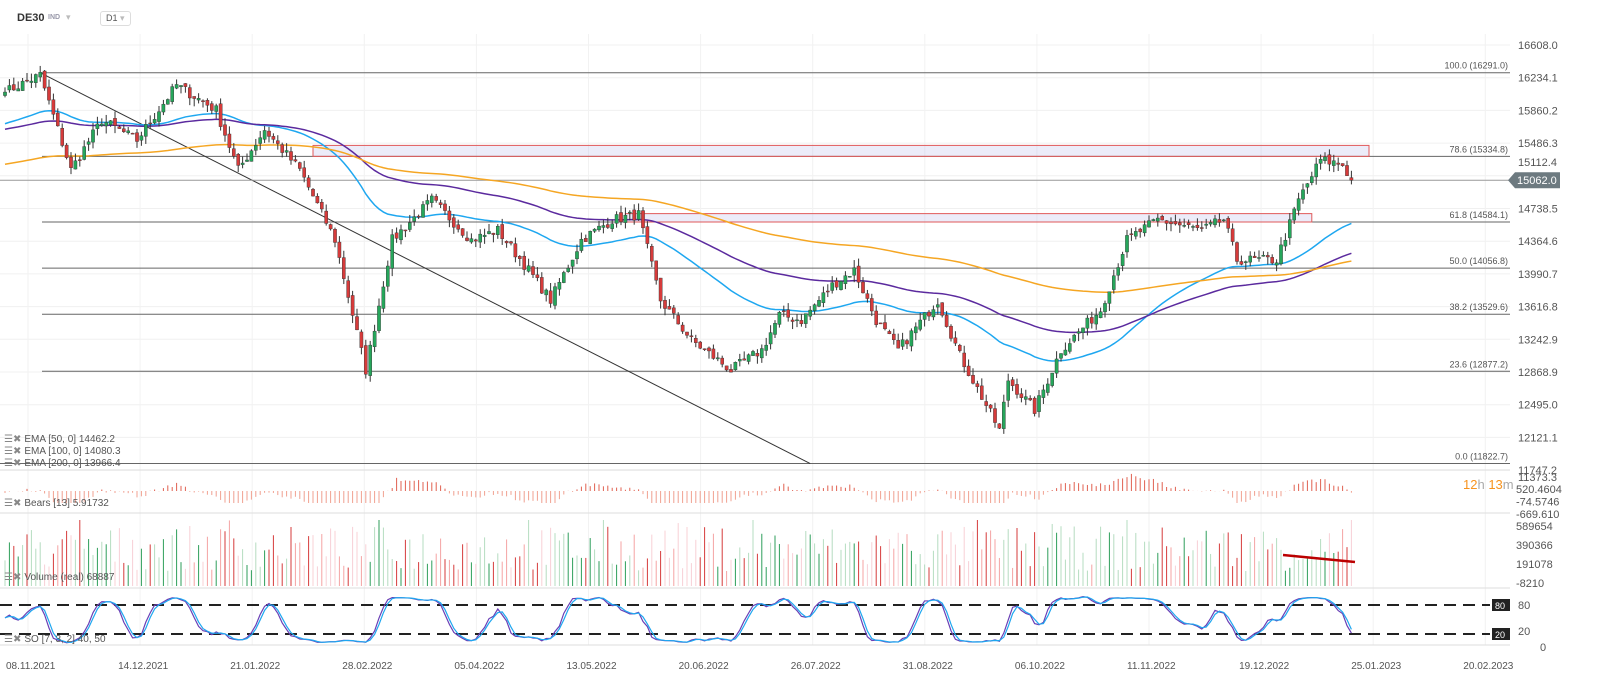 Image resolution: width=1600 pixels, height=690 pixels. Describe the element at coordinates (704, 666) in the screenshot. I see `date-tick-label: 20.06.2022` at that location.